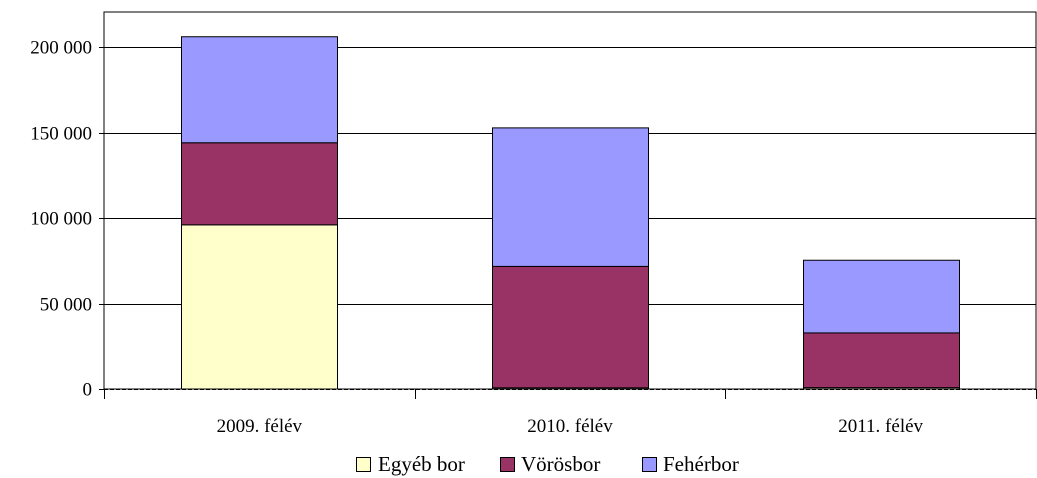 The height and width of the screenshot is (478, 1037). Describe the element at coordinates (66, 305) in the screenshot. I see `y-tick-label: 50 000` at that location.